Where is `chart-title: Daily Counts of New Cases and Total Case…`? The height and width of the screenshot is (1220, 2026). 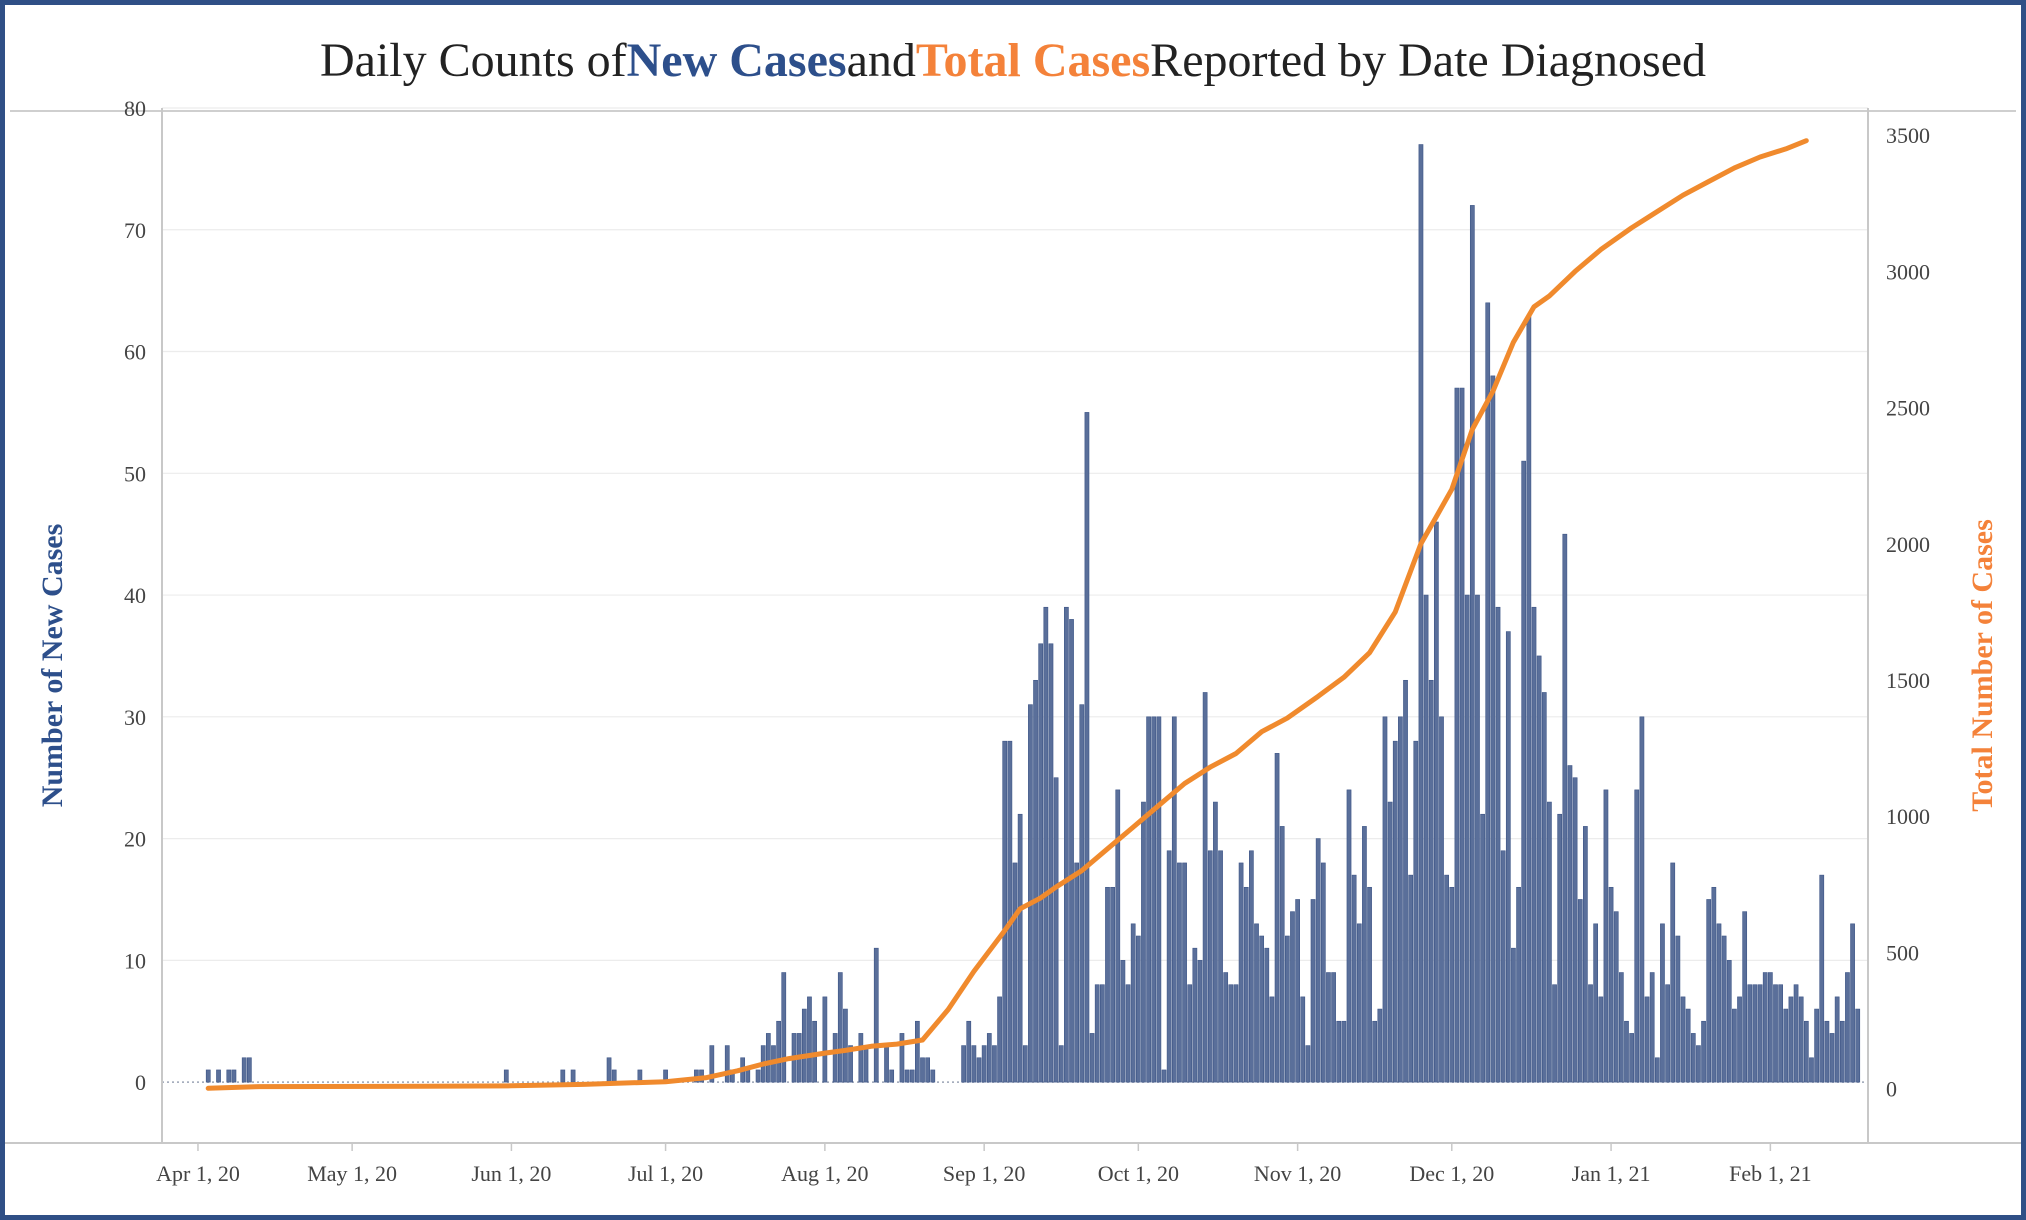 chart-title: Daily Counts of New Cases and Total Case… is located at coordinates (1013, 61).